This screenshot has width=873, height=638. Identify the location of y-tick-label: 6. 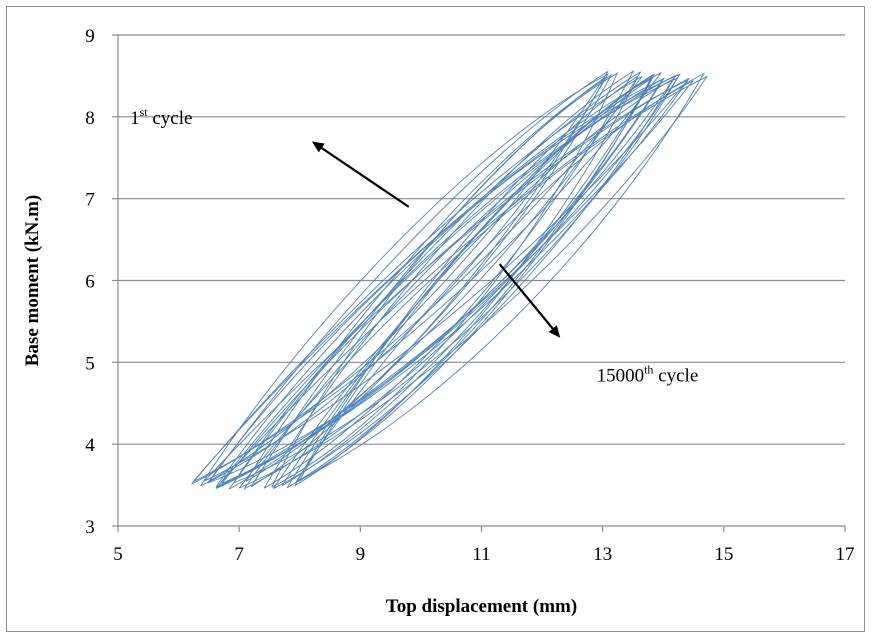
(90, 282).